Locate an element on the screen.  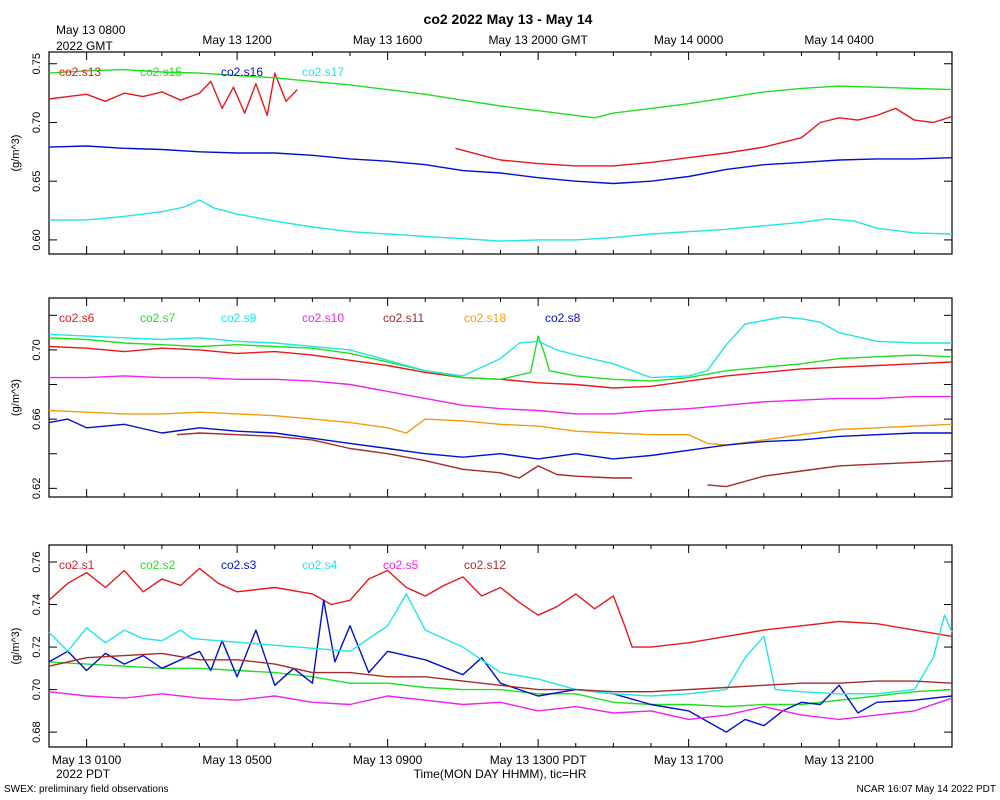
series-line-co2.s5 is located at coordinates (500, 706).